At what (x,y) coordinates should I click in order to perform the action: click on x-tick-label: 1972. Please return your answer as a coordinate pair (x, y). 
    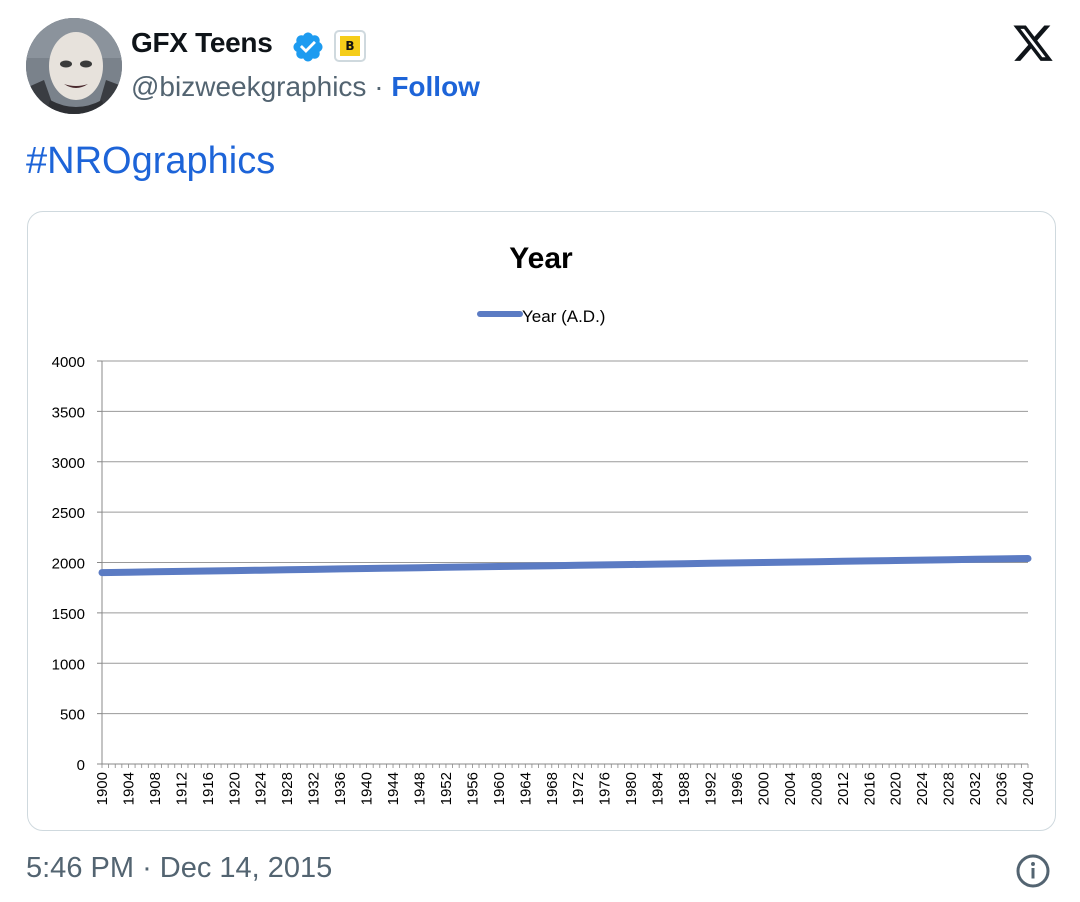
    Looking at the image, I should click on (578, 788).